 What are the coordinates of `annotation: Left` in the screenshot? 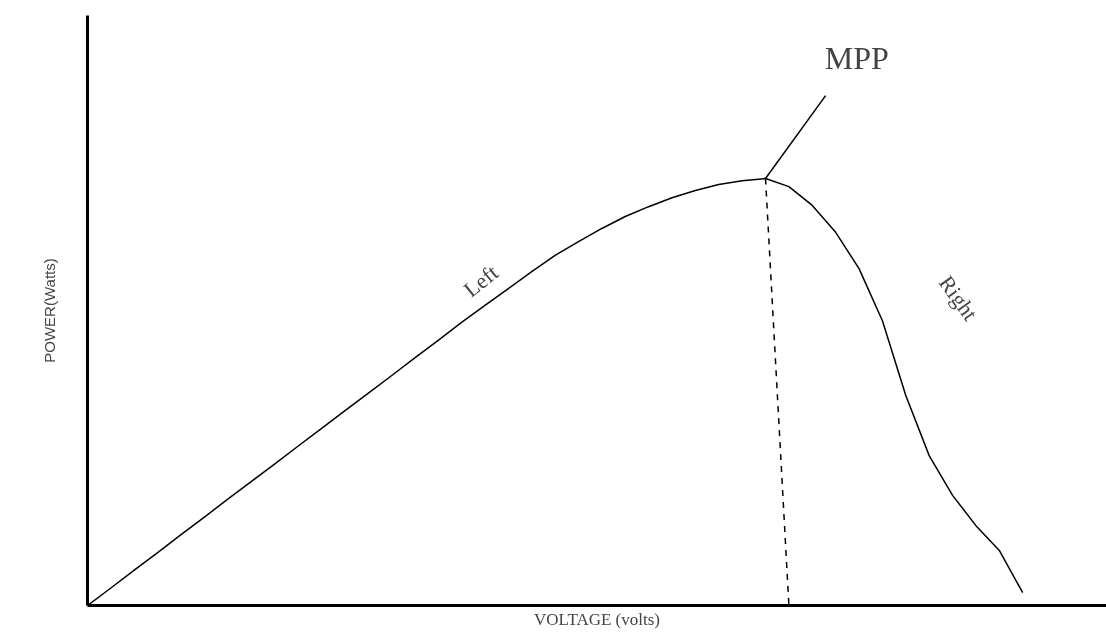 It's located at (480, 281).